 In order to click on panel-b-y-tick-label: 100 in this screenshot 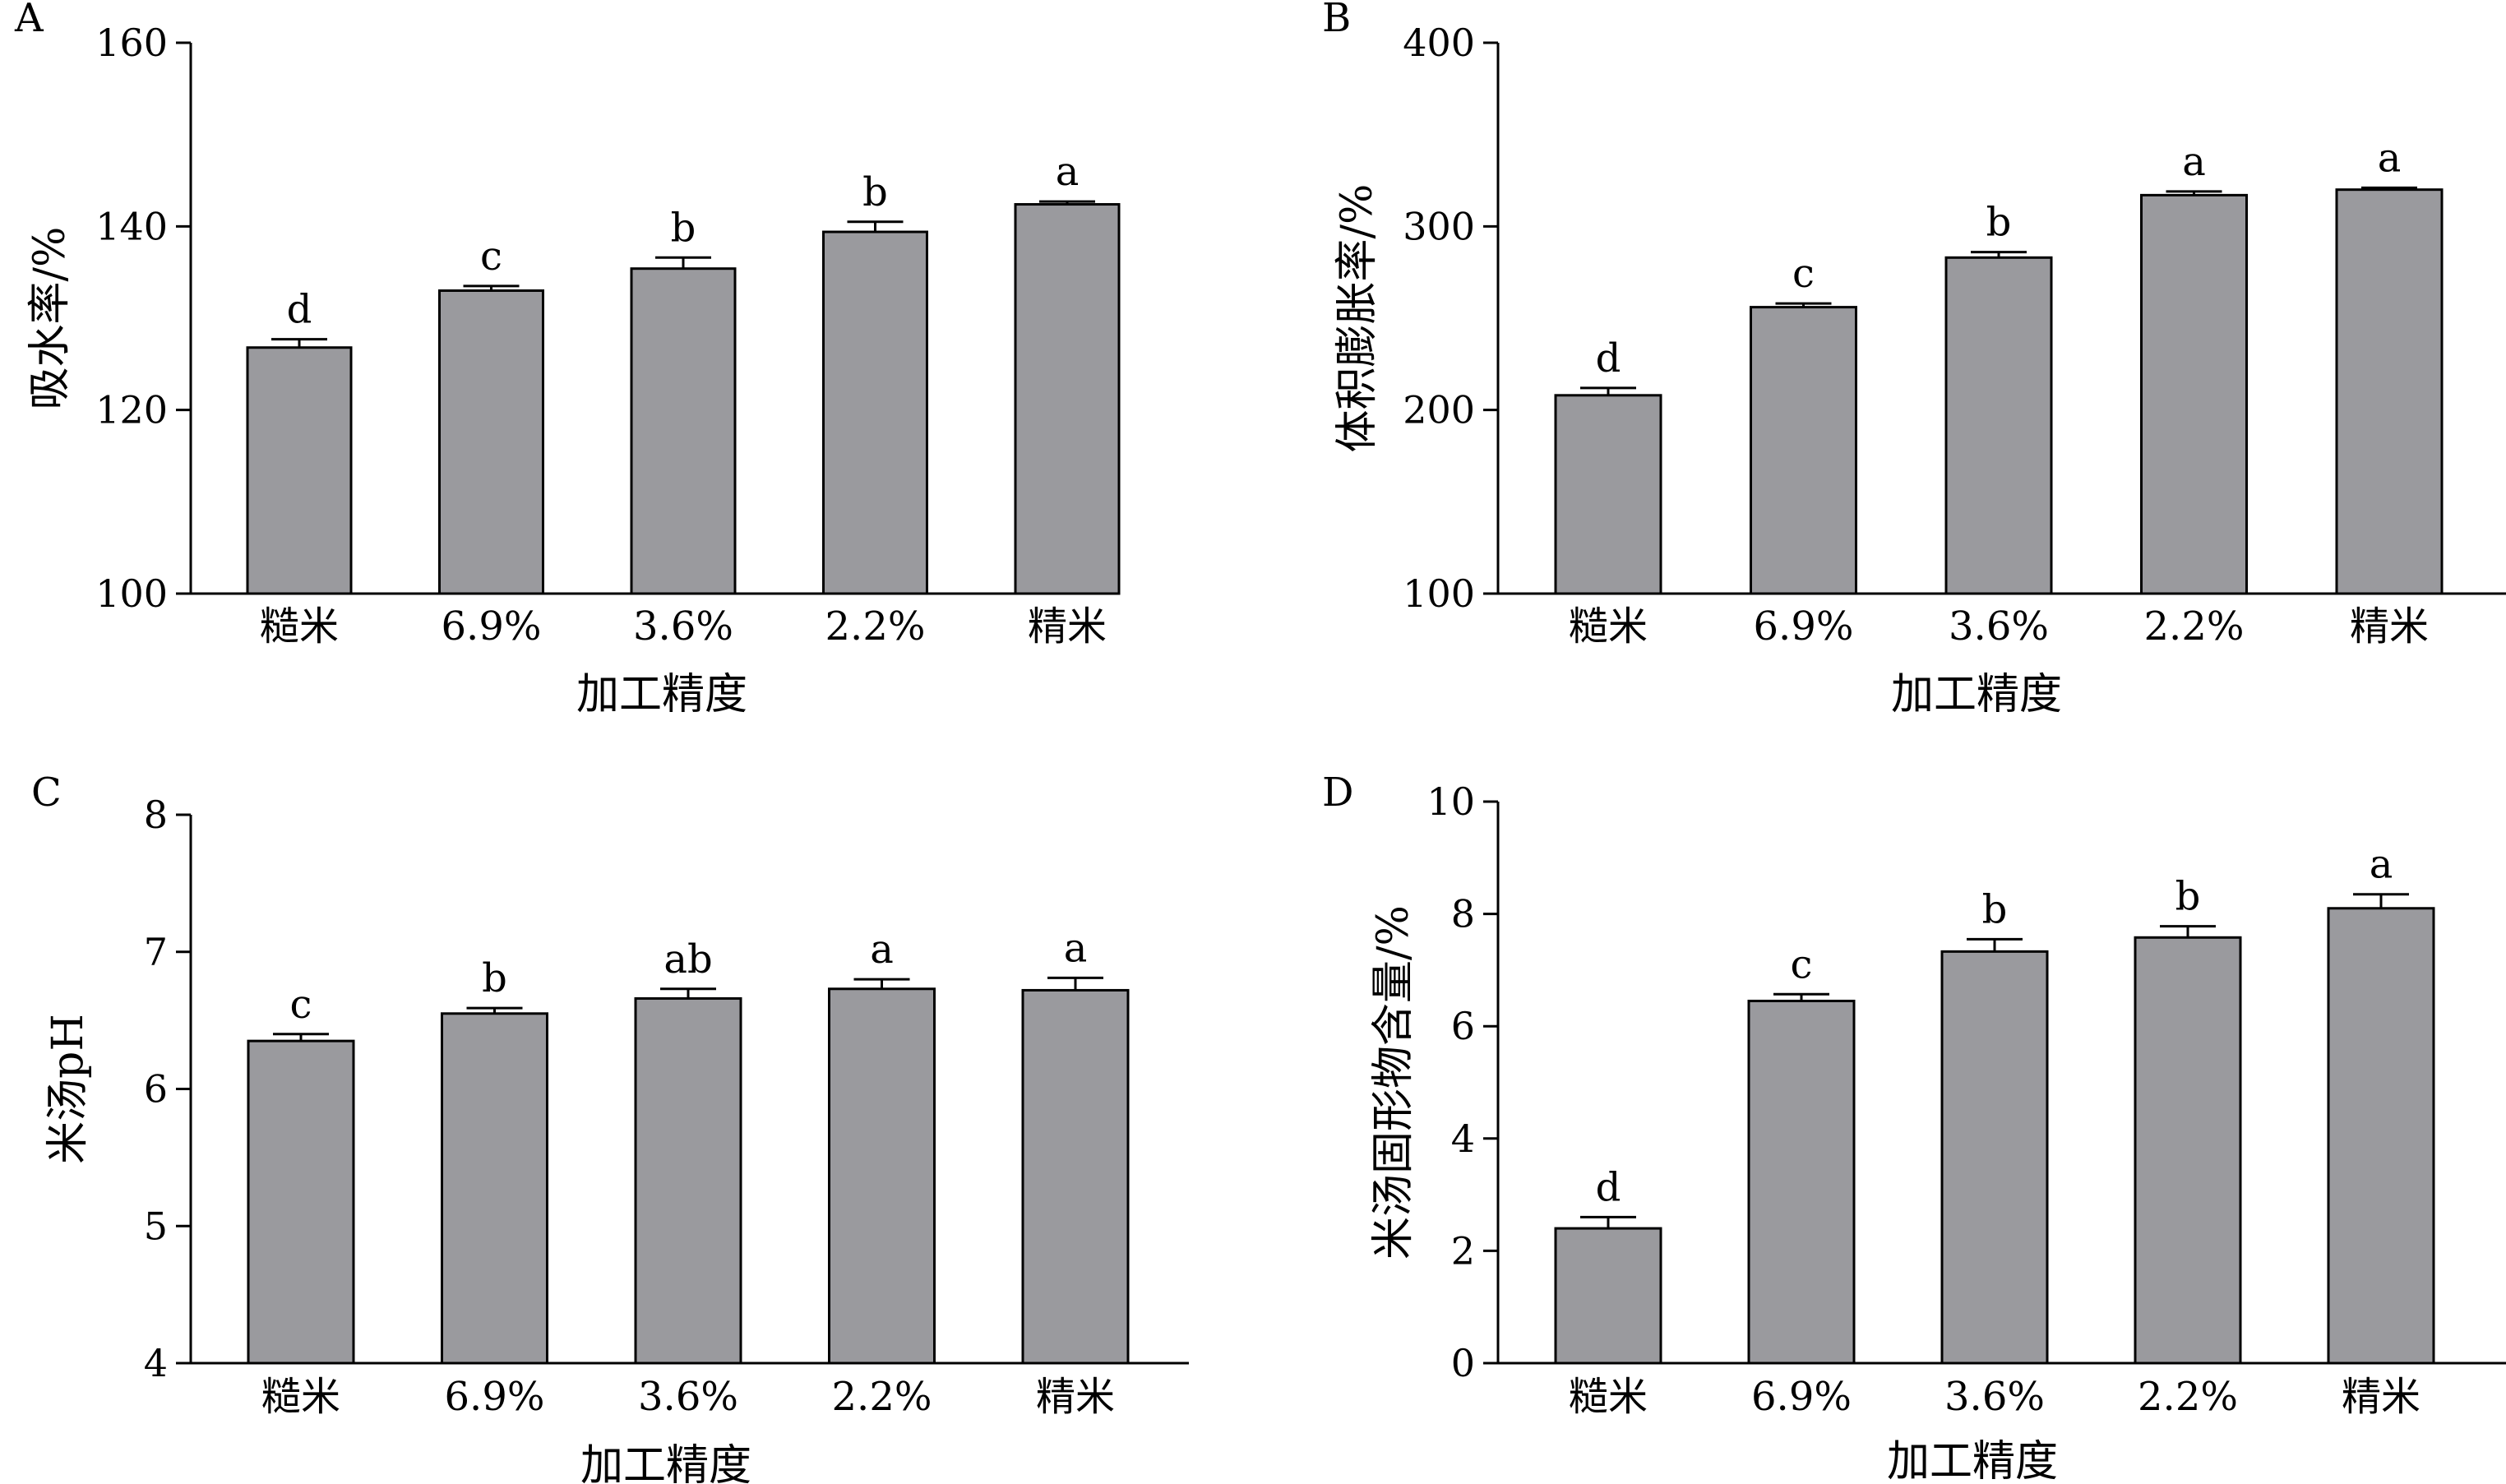, I will do `click(1439, 594)`.